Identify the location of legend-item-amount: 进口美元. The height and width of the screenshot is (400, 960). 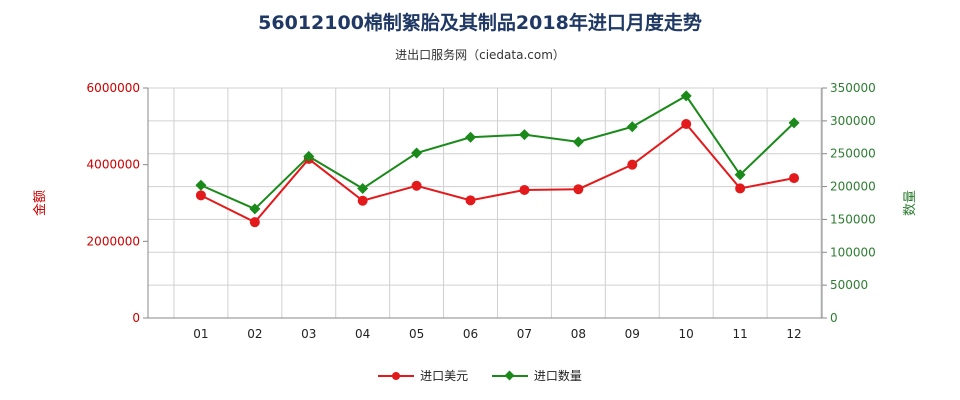
(423, 375).